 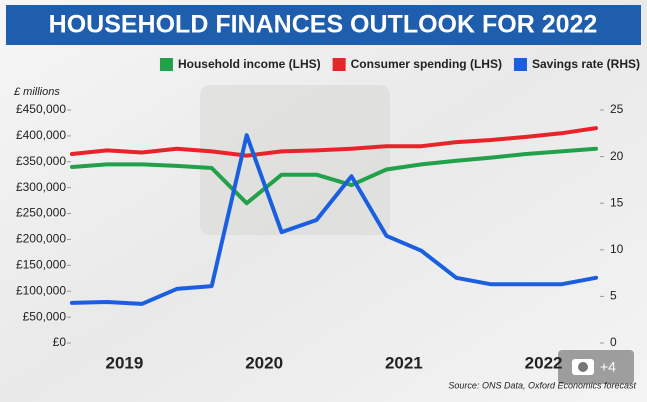 I want to click on y-tick-label: £0, so click(x=60, y=342).